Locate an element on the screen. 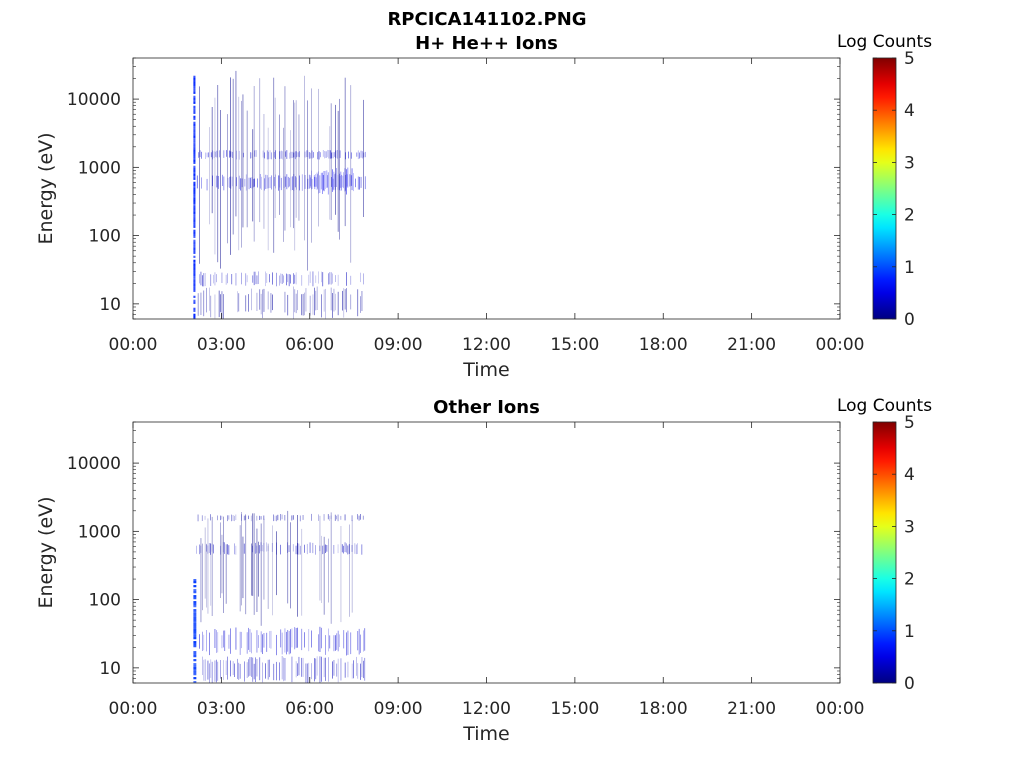  panel-title: H+ He++ Ions is located at coordinates (486, 43).